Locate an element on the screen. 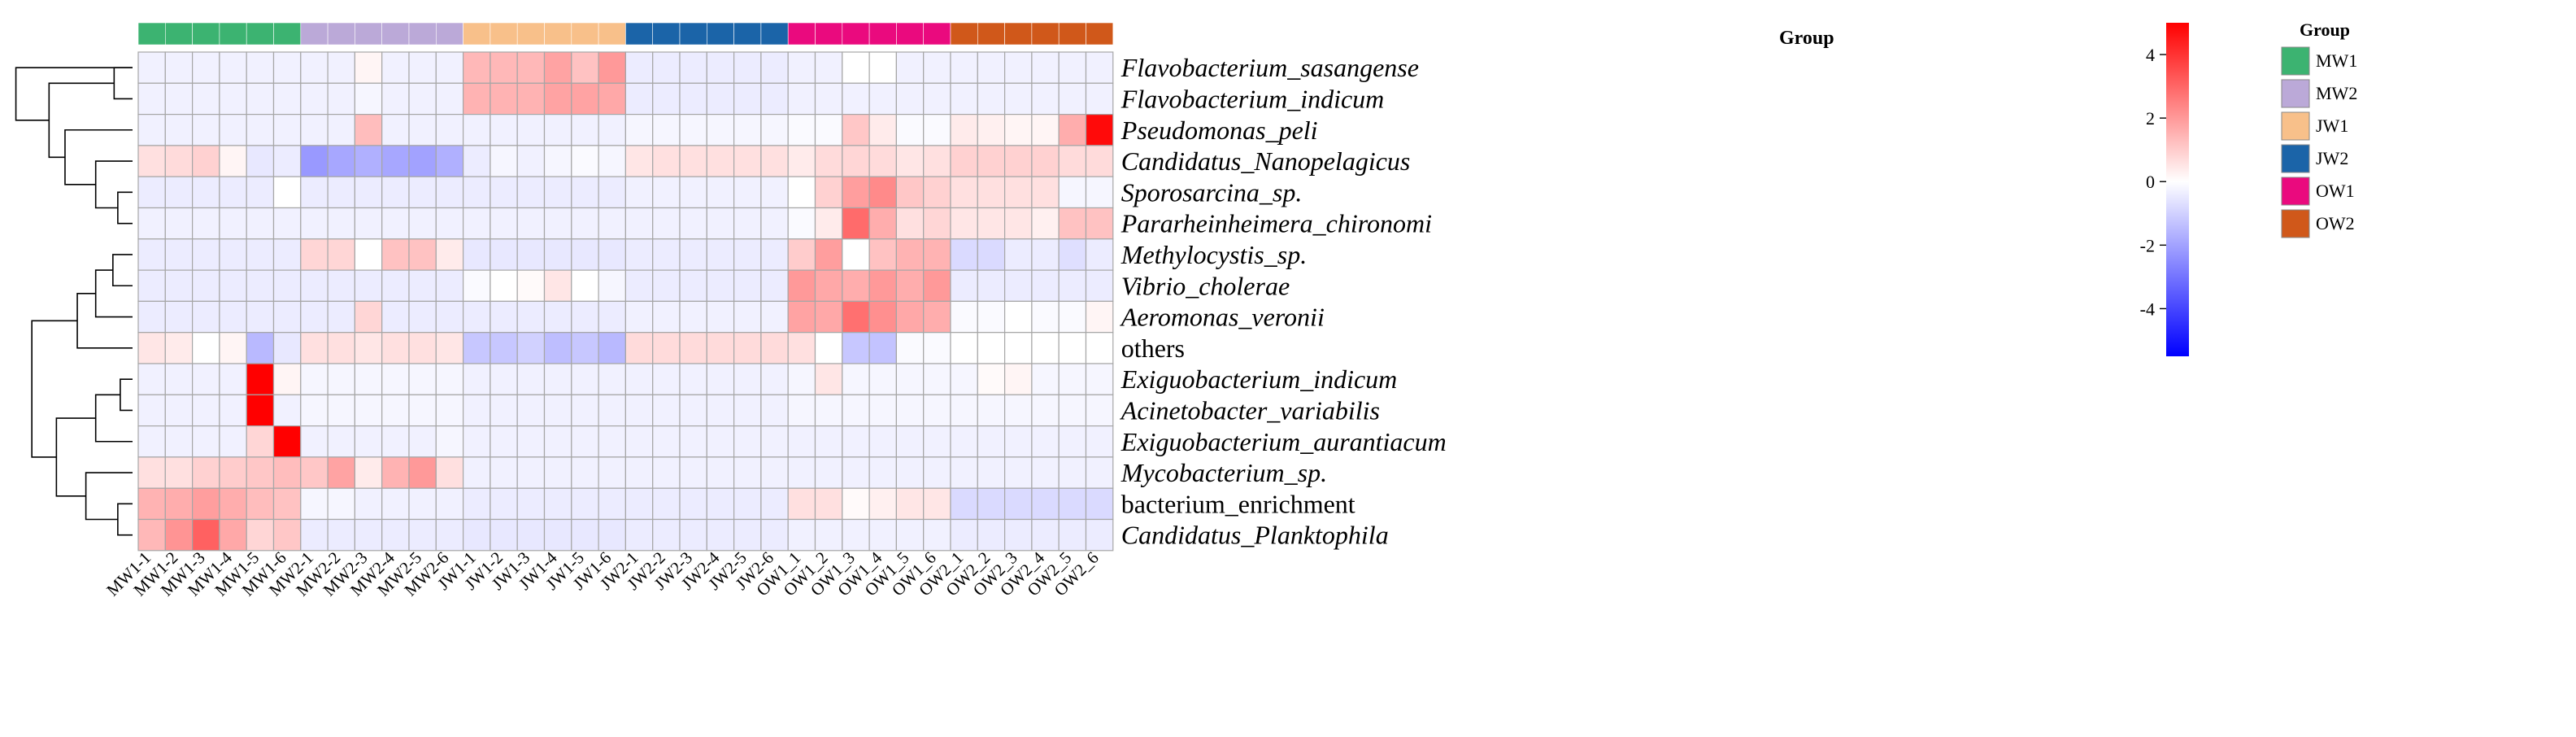 The image size is (2576, 737). legend-label: OW1 is located at coordinates (2335, 191).